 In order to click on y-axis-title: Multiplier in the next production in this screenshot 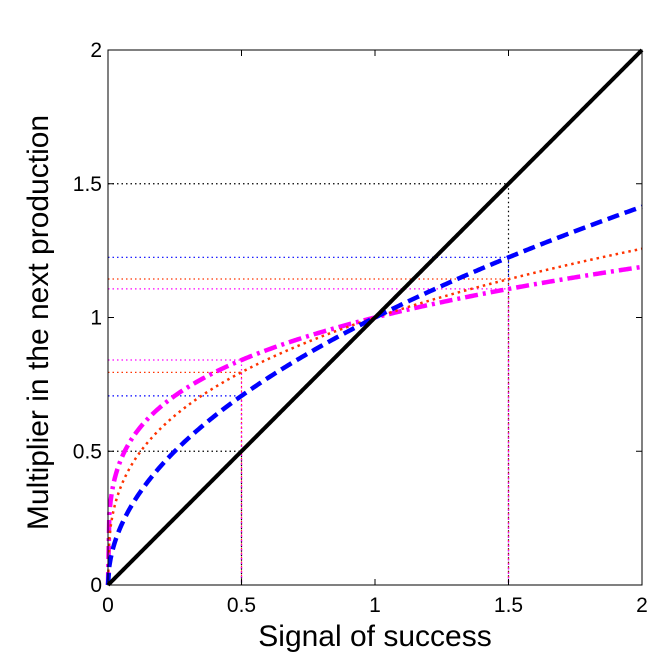, I will do `click(38, 322)`.